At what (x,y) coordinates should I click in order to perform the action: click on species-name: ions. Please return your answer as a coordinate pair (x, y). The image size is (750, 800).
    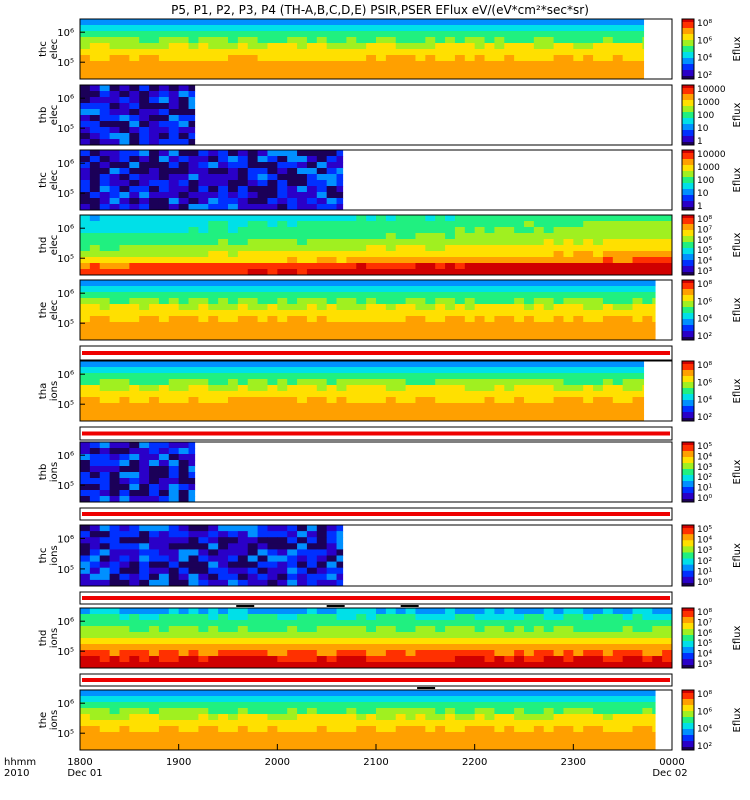
    Looking at the image, I should click on (54, 720).